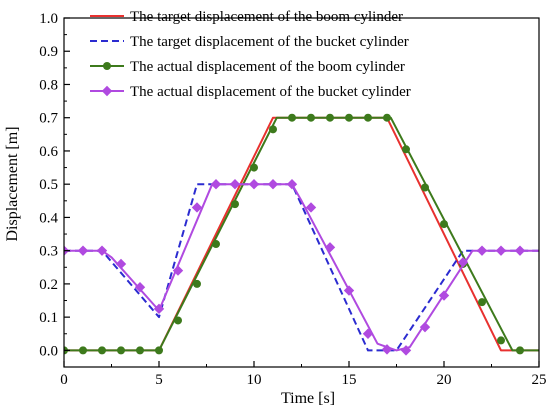 The height and width of the screenshot is (413, 550). I want to click on y-tick-label: 0.6, so click(48, 152).